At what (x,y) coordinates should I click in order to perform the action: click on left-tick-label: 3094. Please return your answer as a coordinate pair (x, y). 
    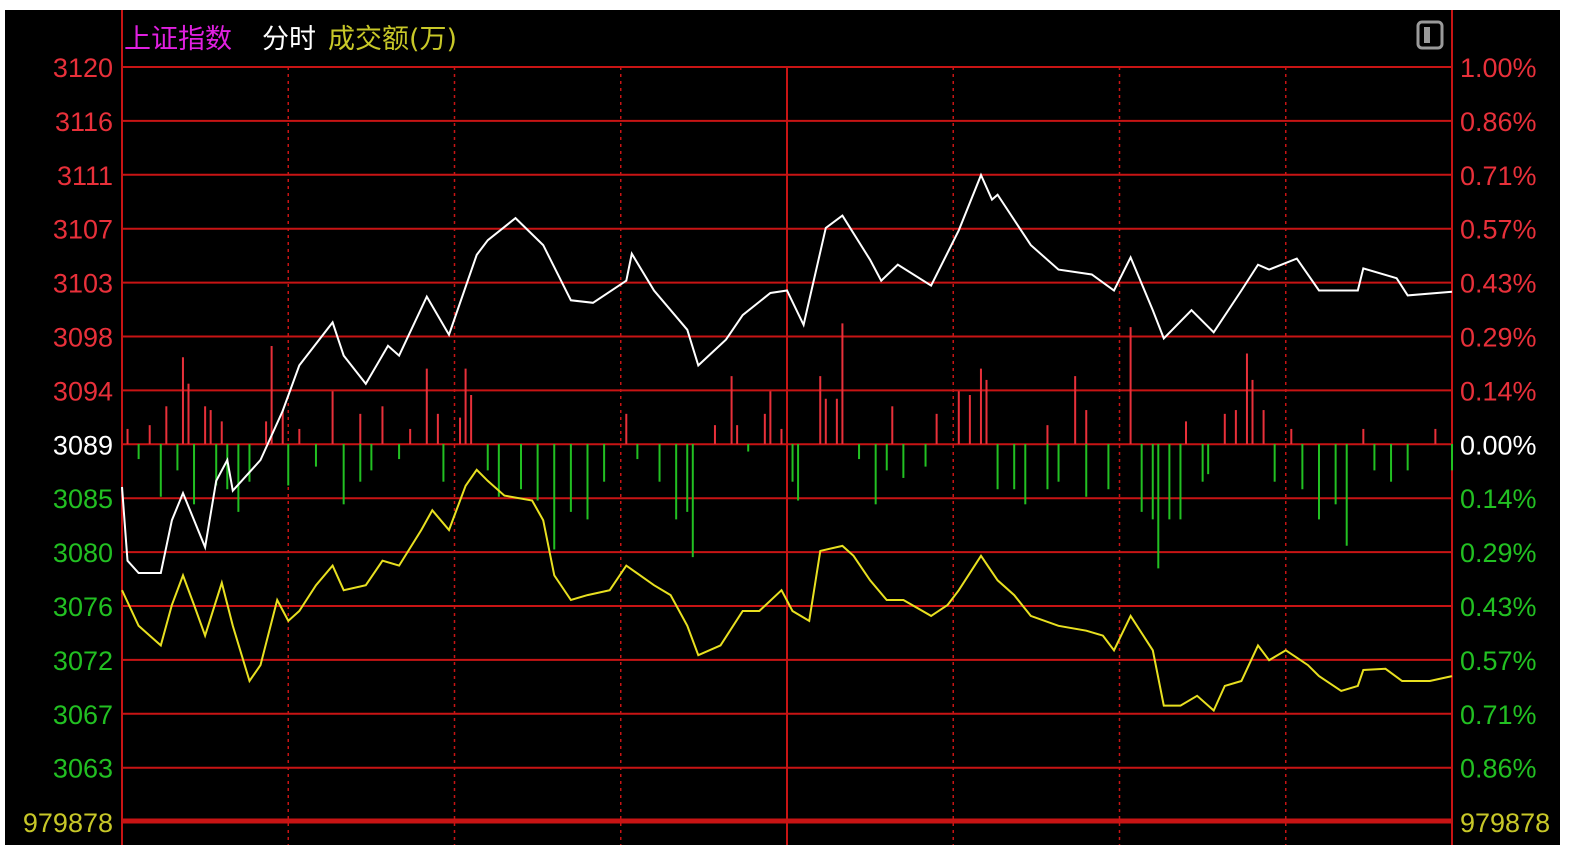
    Looking at the image, I should click on (83, 391).